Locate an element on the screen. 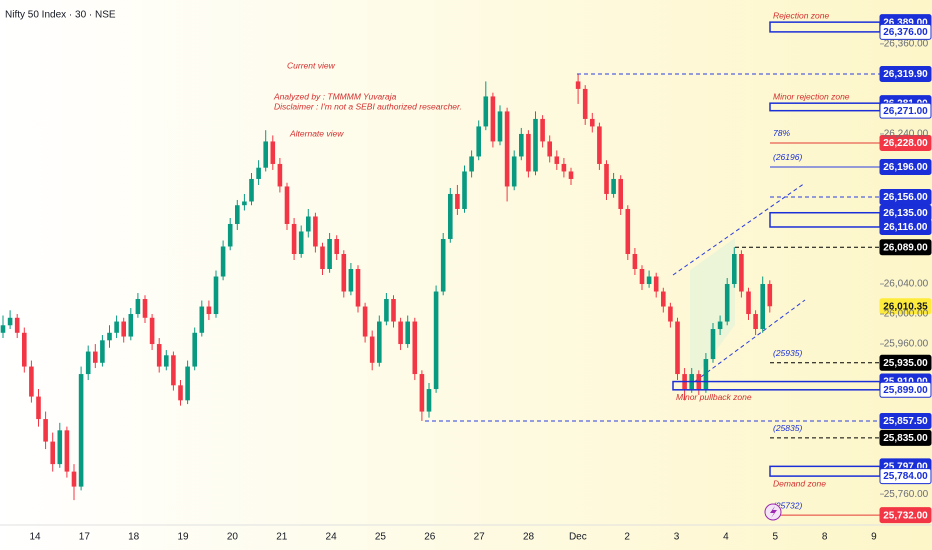  alert-bolt is located at coordinates (773, 512).